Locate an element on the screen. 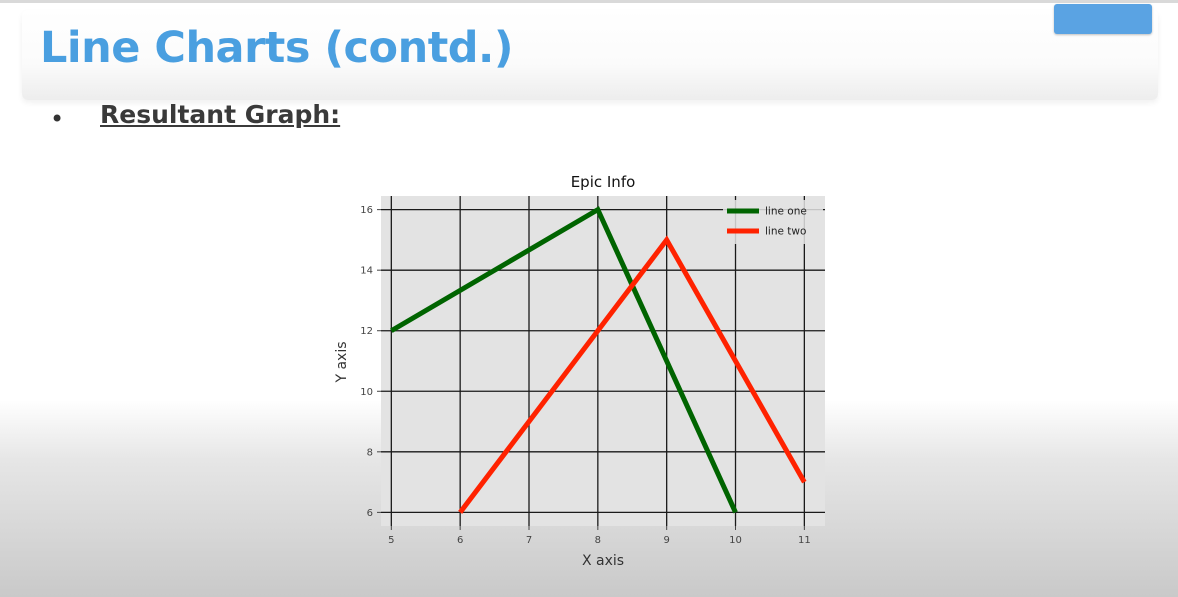 Image resolution: width=1178 pixels, height=597 pixels. x-tick-label: 10 is located at coordinates (735, 540).